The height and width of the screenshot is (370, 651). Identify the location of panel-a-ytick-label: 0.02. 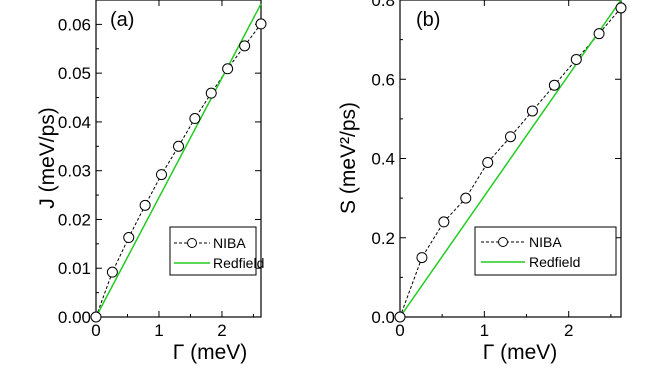
(74, 219).